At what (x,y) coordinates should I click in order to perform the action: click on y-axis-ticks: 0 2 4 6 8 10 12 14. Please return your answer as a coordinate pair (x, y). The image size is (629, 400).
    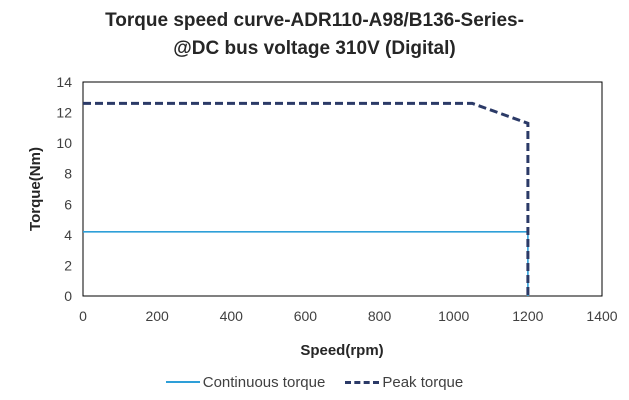
    Looking at the image, I should click on (64, 189).